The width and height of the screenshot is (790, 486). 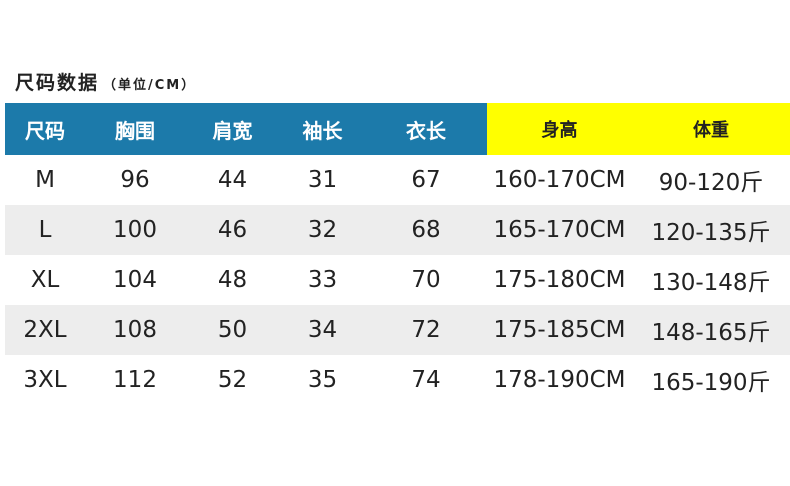 What do you see at coordinates (711, 129) in the screenshot?
I see `header-weight: 体重` at bounding box center [711, 129].